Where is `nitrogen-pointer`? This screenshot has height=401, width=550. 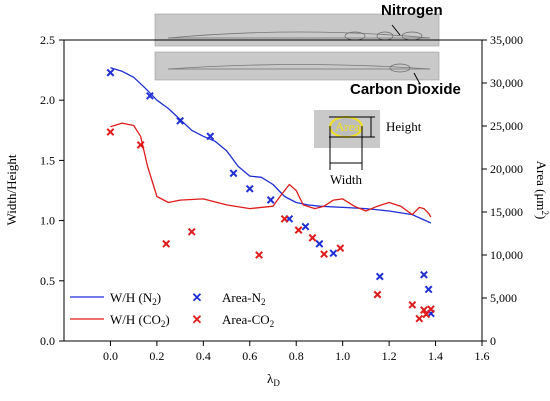 nitrogen-pointer is located at coordinates (396, 30).